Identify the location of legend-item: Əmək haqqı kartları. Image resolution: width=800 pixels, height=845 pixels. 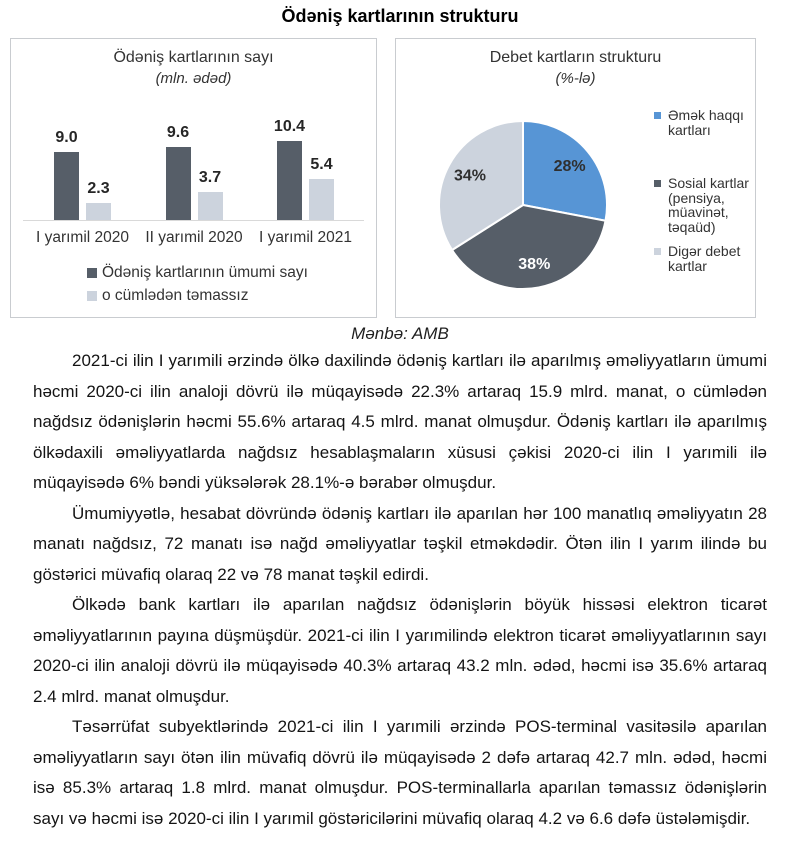
(703, 122).